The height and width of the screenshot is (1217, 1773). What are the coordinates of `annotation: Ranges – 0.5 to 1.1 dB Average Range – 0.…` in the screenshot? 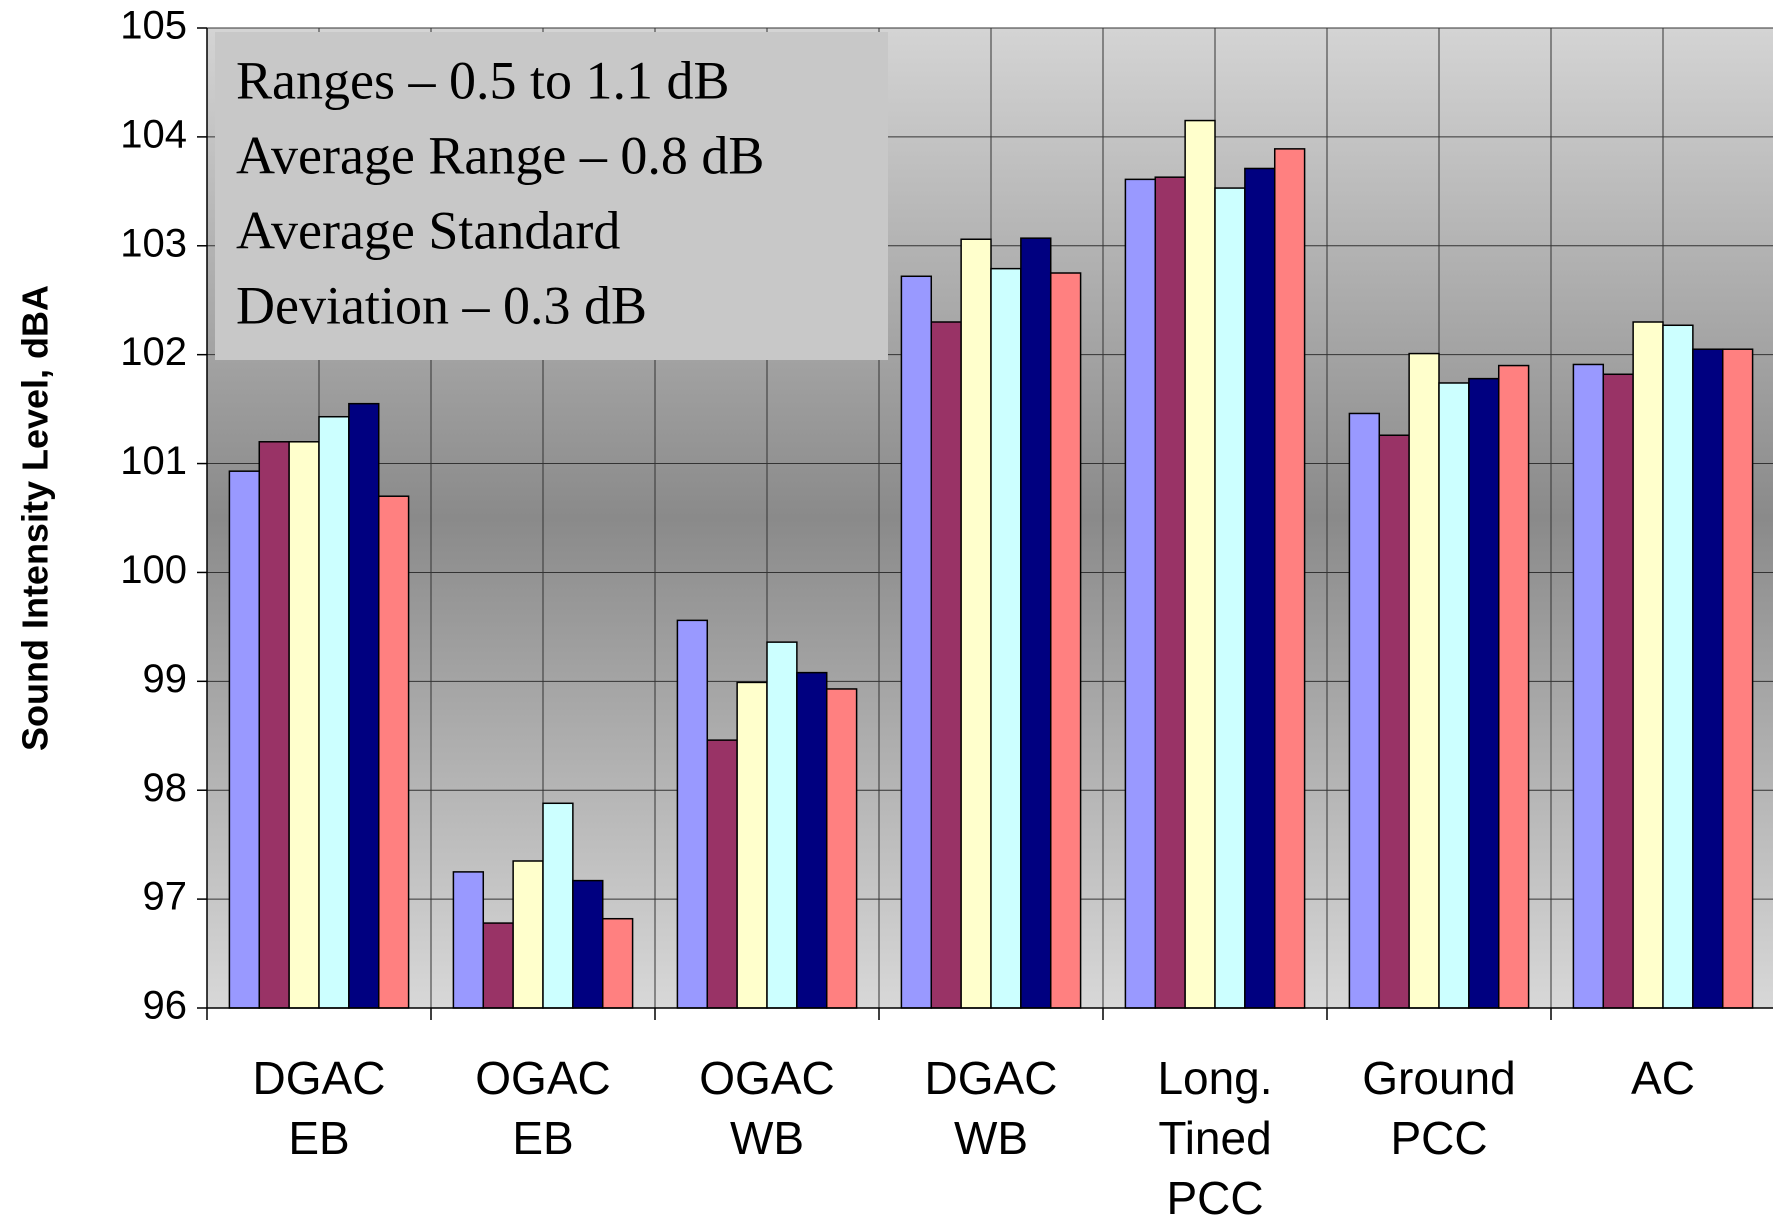 It's located at (500, 192).